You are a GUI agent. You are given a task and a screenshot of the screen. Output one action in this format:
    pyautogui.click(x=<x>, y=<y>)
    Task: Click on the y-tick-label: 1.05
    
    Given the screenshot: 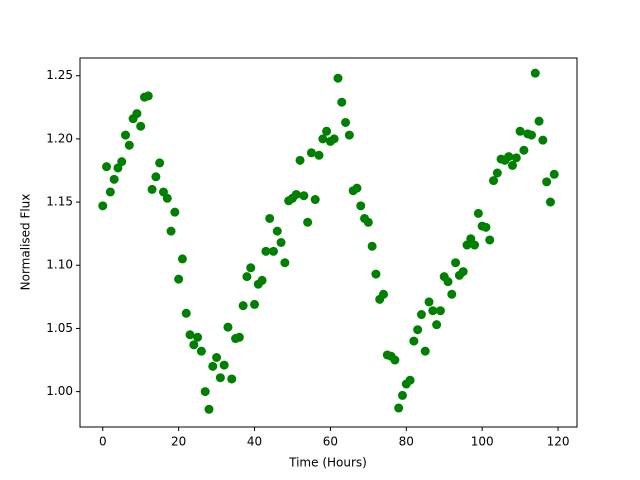 What is the action you would take?
    pyautogui.click(x=59, y=328)
    